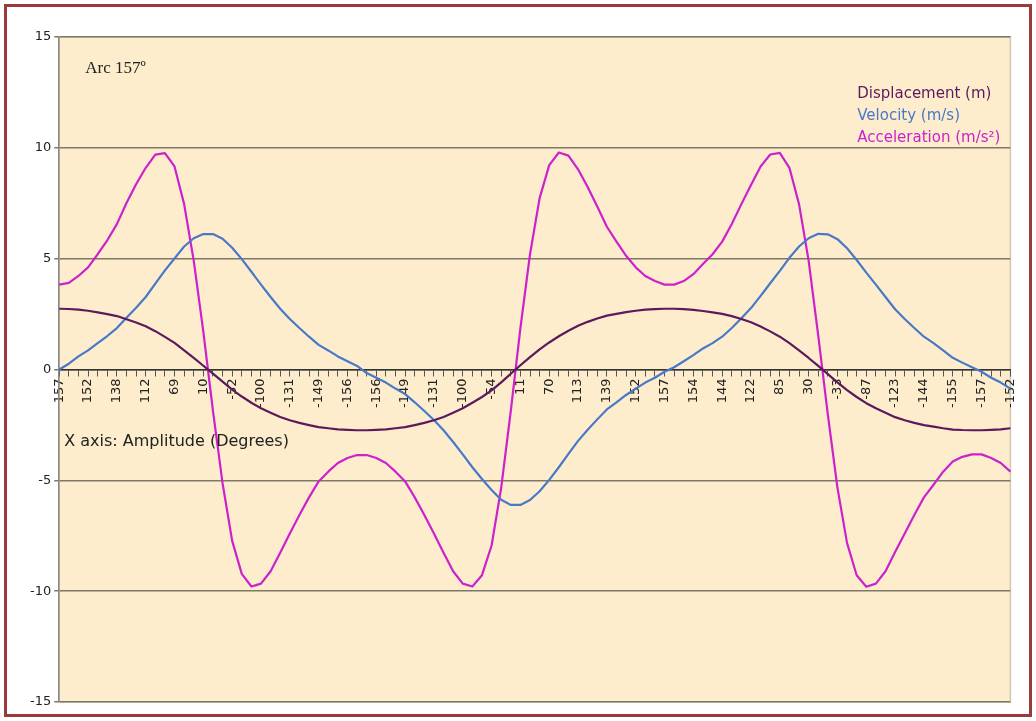 This screenshot has height=721, width=1036. I want to click on x-tick-label: -157, so click(980, 393).